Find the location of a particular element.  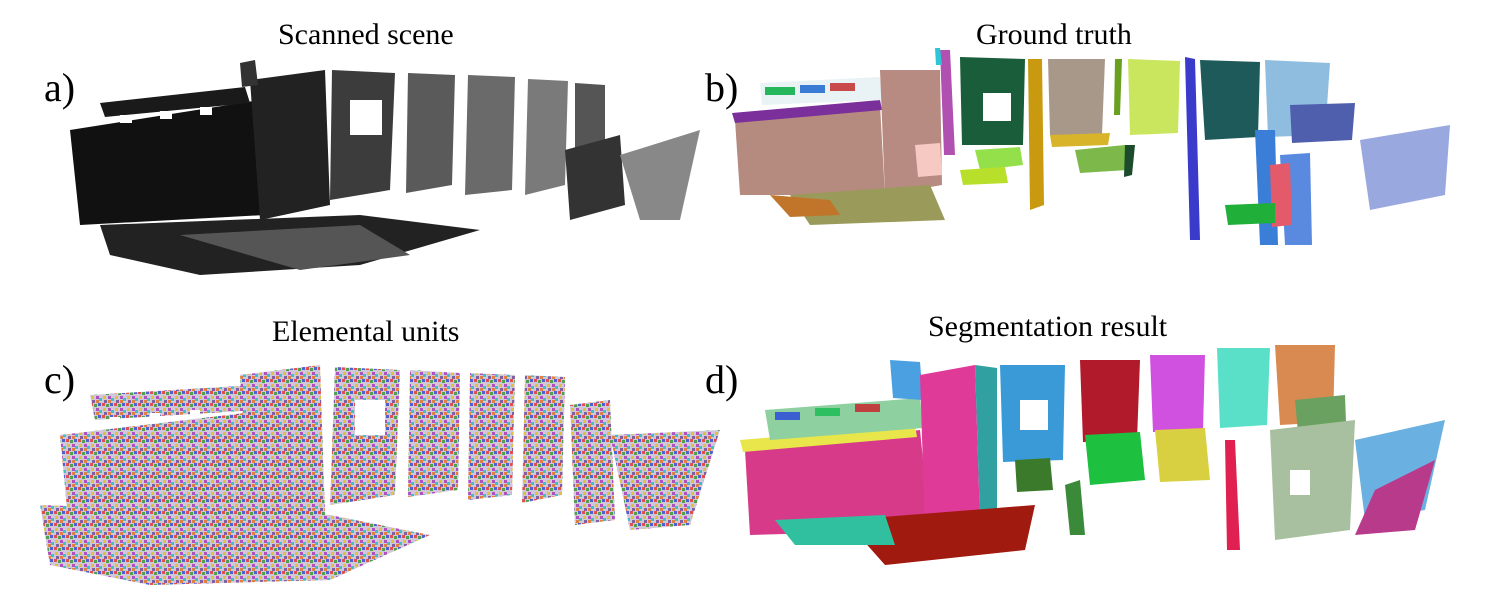

panel-title: Ground truth is located at coordinates (1054, 34).